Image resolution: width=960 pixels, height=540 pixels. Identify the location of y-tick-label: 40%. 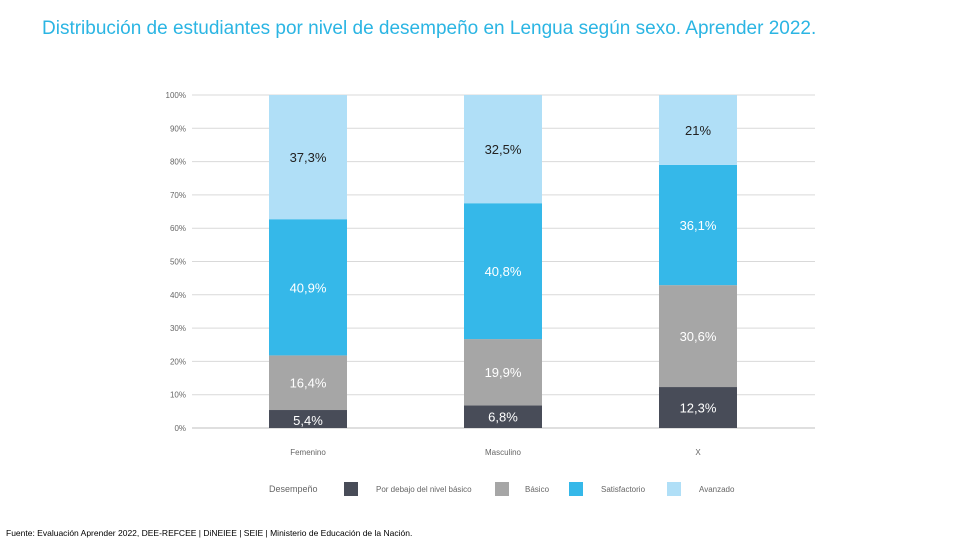
(178, 295).